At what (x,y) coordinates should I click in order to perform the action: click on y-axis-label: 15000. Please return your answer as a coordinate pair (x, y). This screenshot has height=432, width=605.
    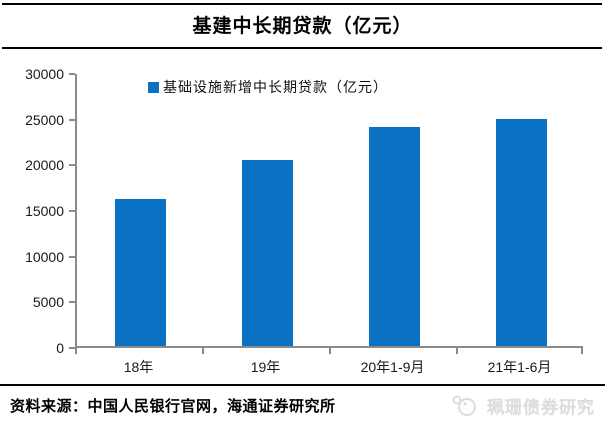
    Looking at the image, I should click on (44, 211).